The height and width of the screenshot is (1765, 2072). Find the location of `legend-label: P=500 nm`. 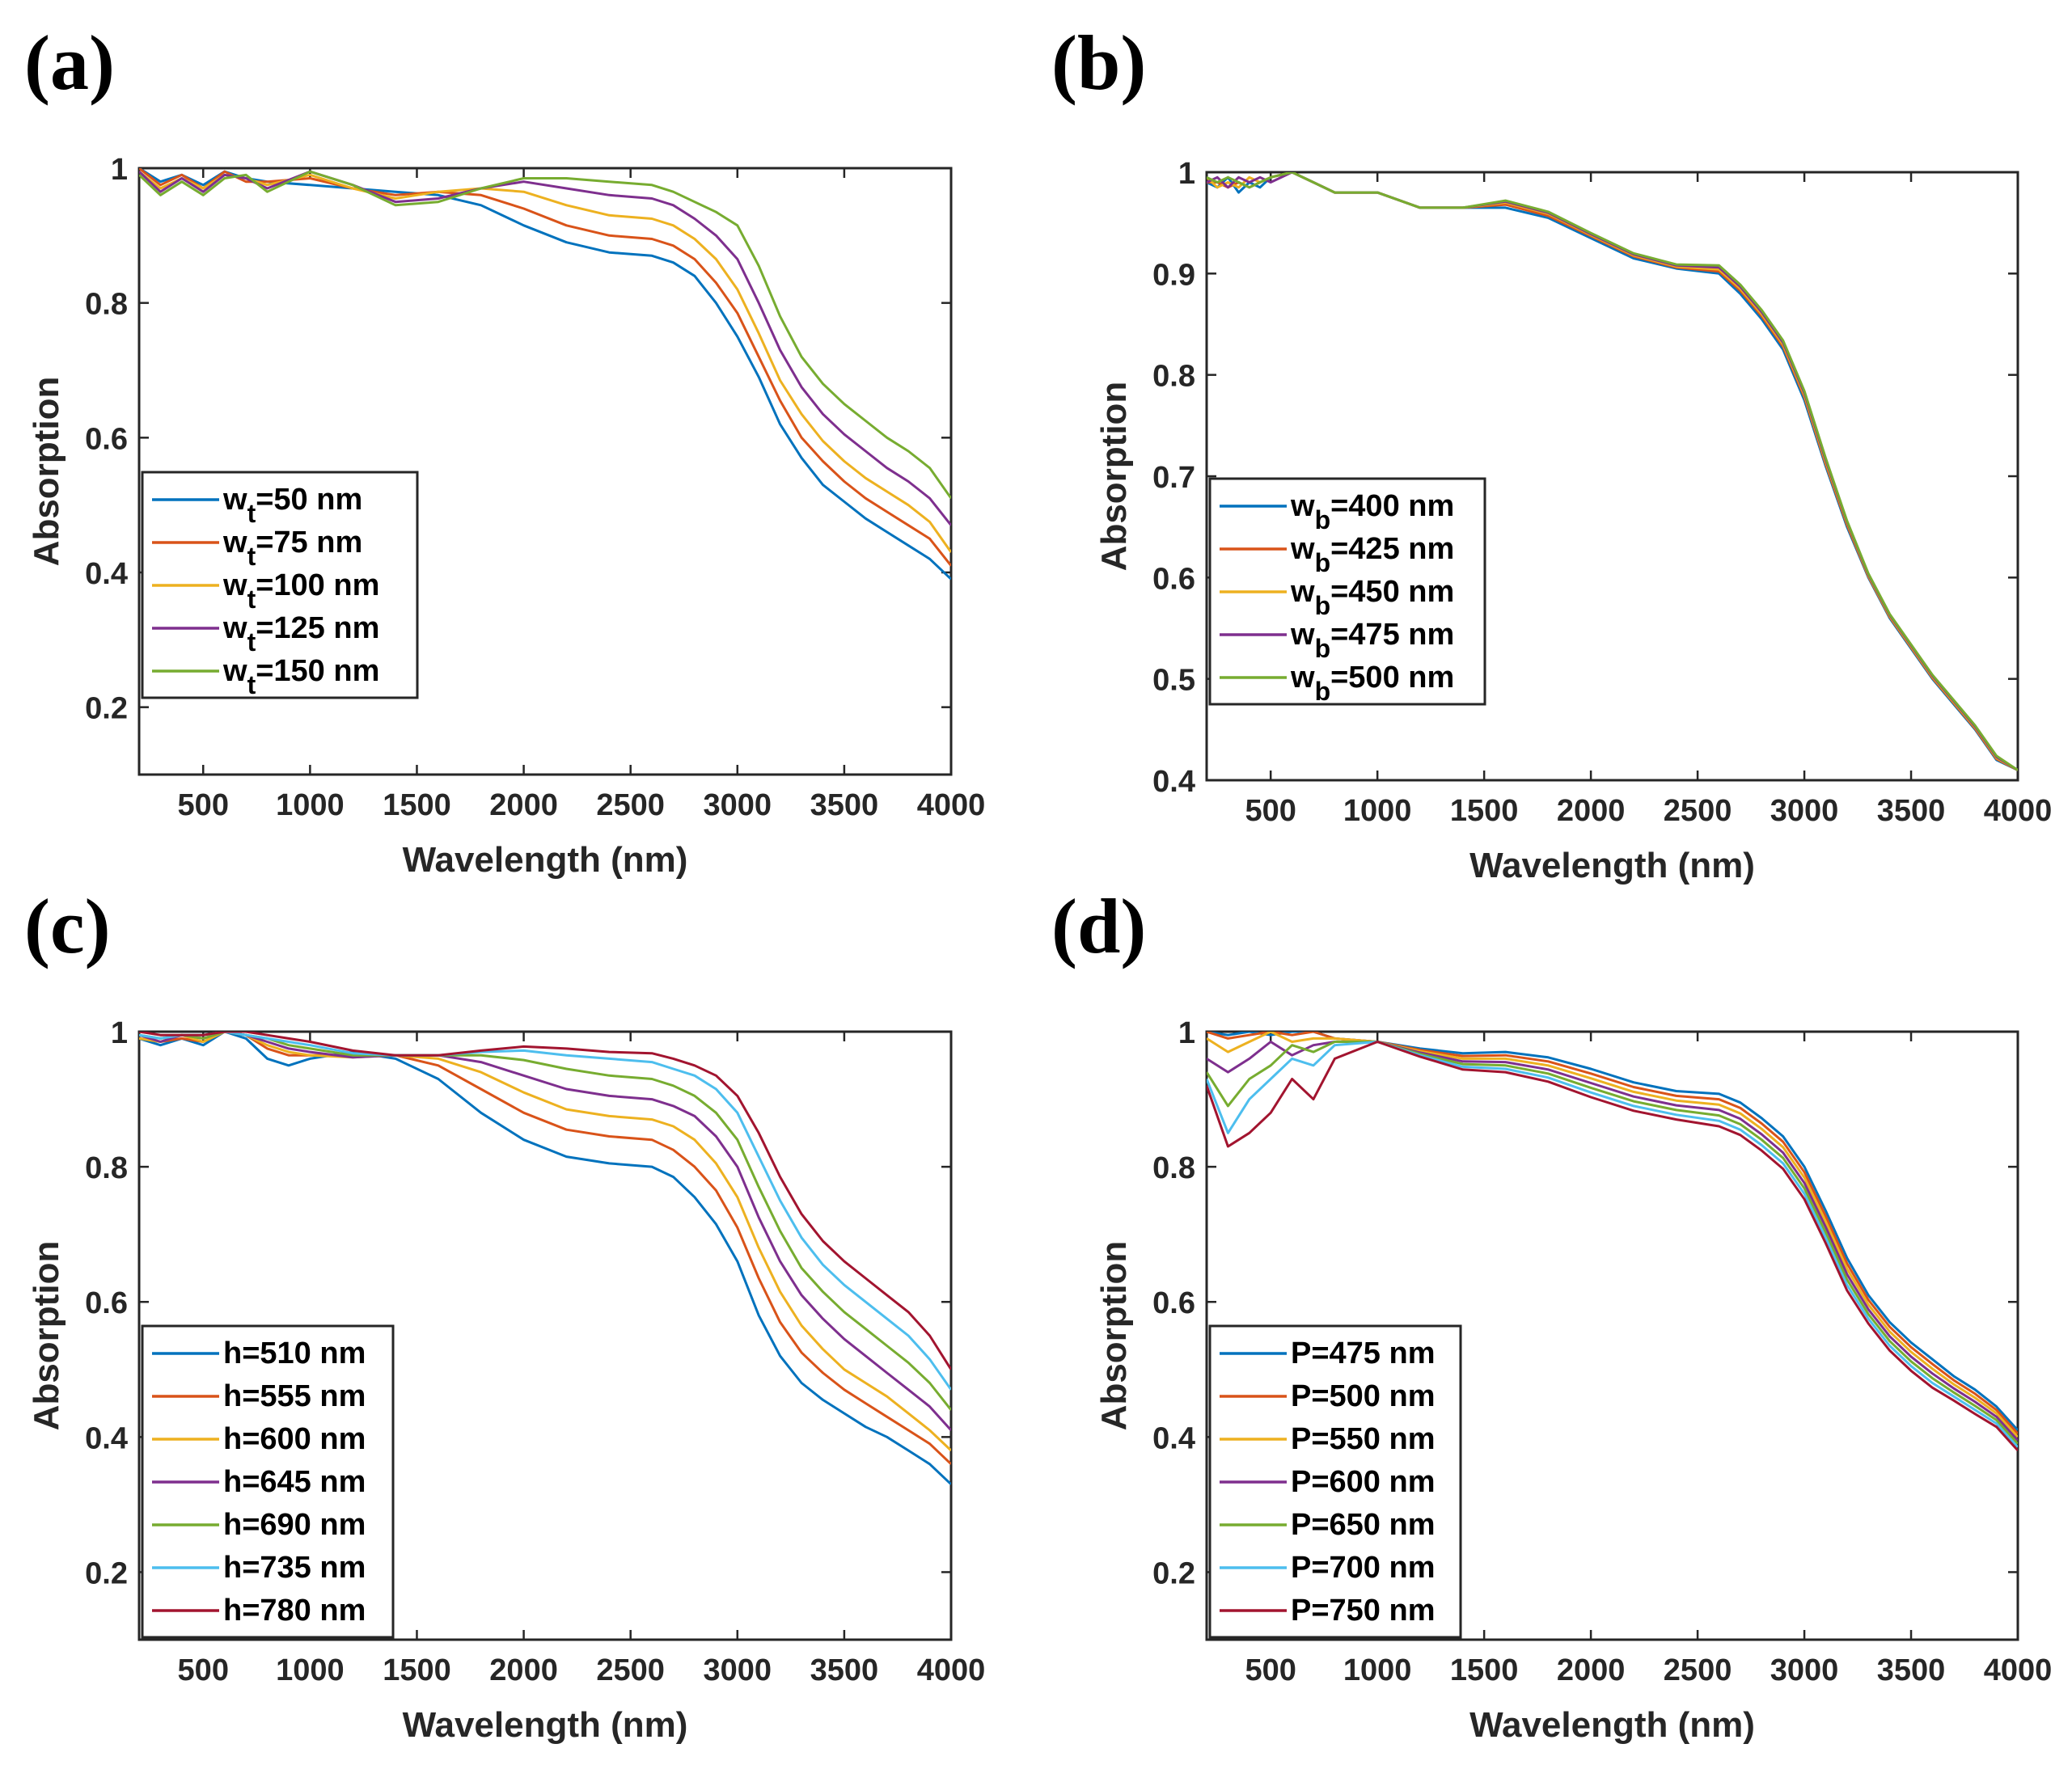

legend-label: P=500 nm is located at coordinates (1363, 1396).